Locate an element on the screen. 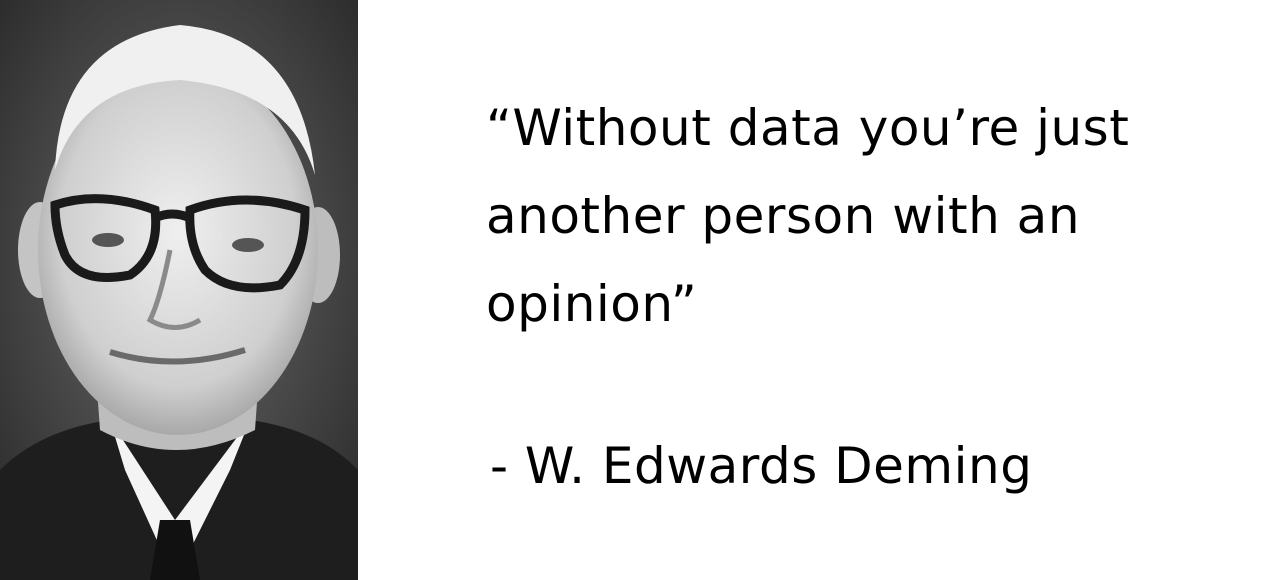 This screenshot has width=1280, height=580. quote-line-3: opinion” is located at coordinates (592, 304).